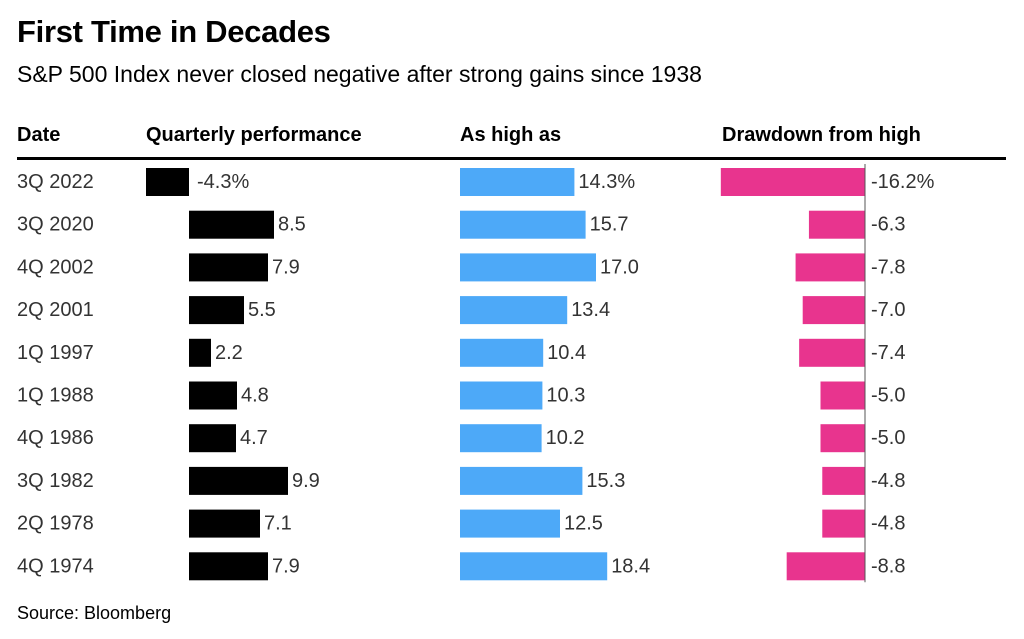  I want to click on quarterly-performance-value-label: 5.5, so click(262, 310).